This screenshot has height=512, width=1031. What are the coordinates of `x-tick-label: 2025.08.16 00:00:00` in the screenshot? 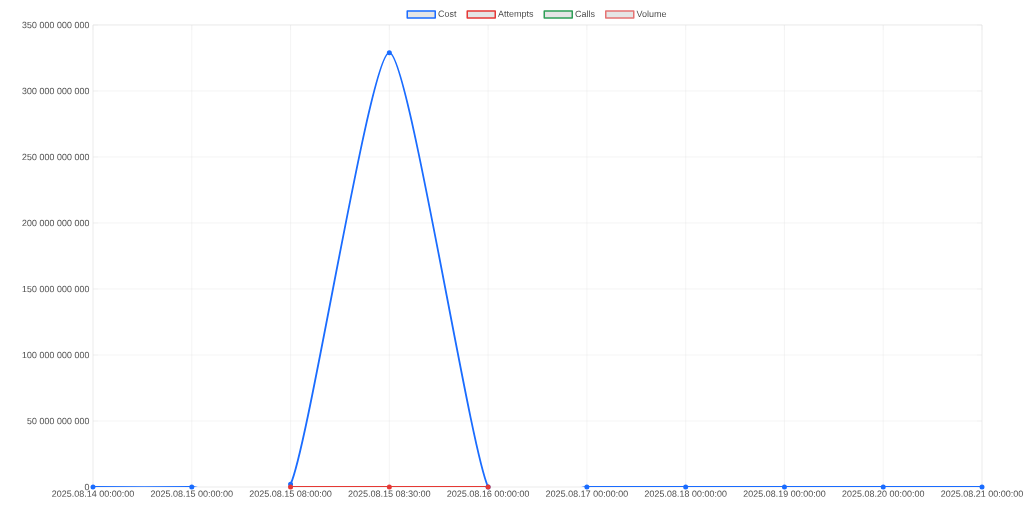 It's located at (488, 493).